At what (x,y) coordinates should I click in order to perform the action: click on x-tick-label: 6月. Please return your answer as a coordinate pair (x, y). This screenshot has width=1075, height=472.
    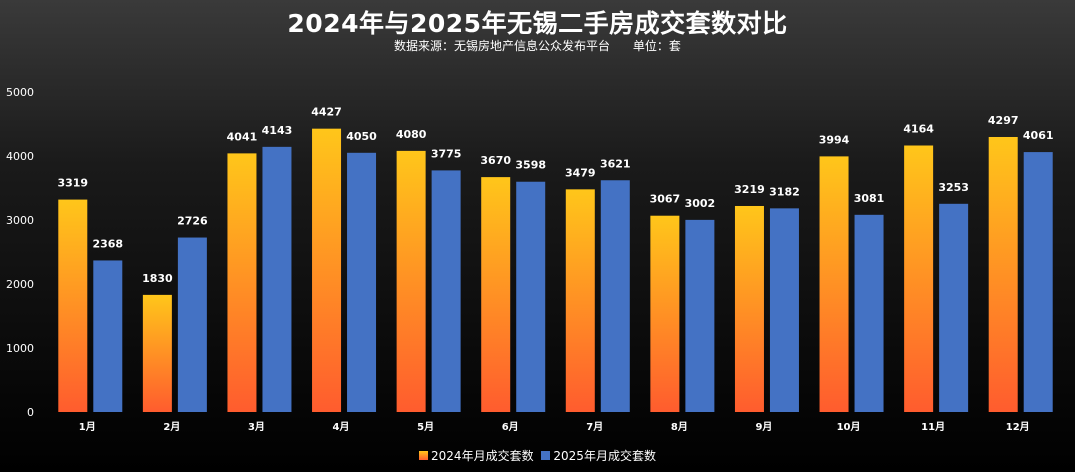
    Looking at the image, I should click on (510, 427).